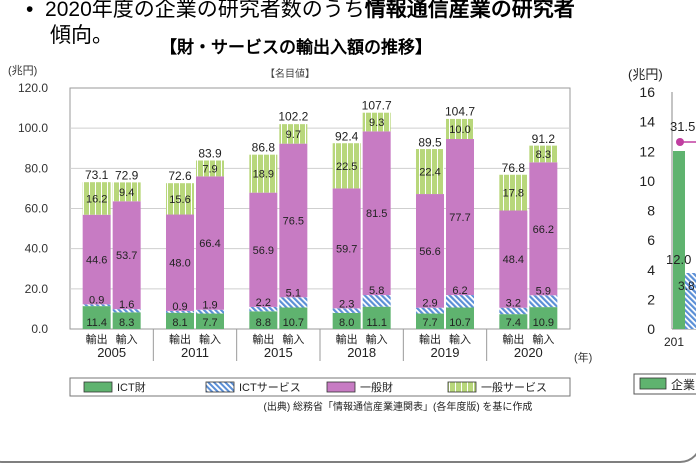 This screenshot has width=696, height=463. I want to click on data-label: 9.7, so click(293, 135).